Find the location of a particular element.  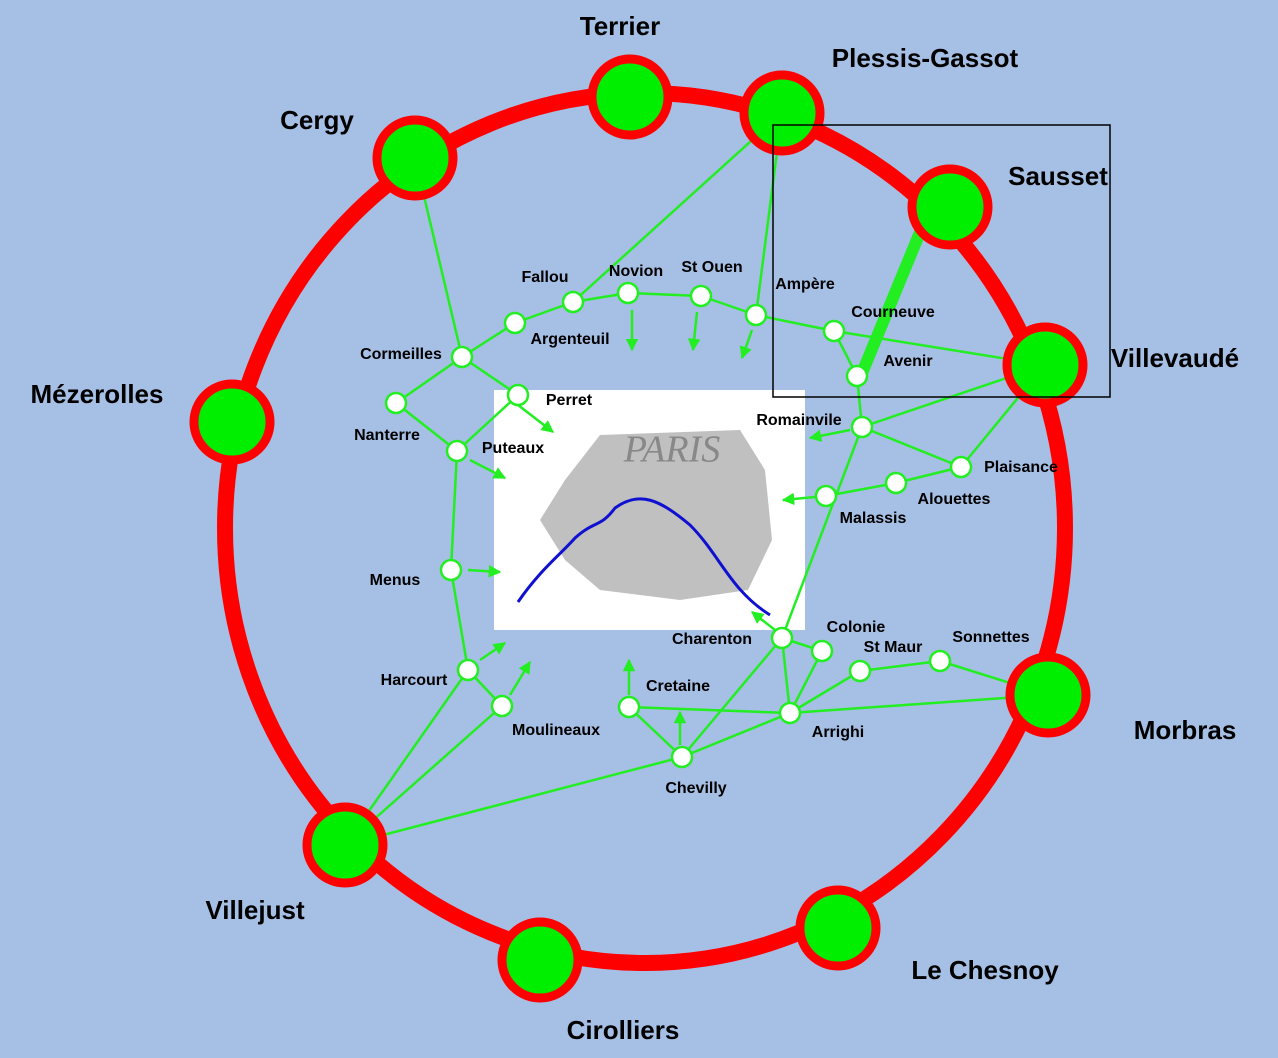

paris-shape is located at coordinates (656, 515).